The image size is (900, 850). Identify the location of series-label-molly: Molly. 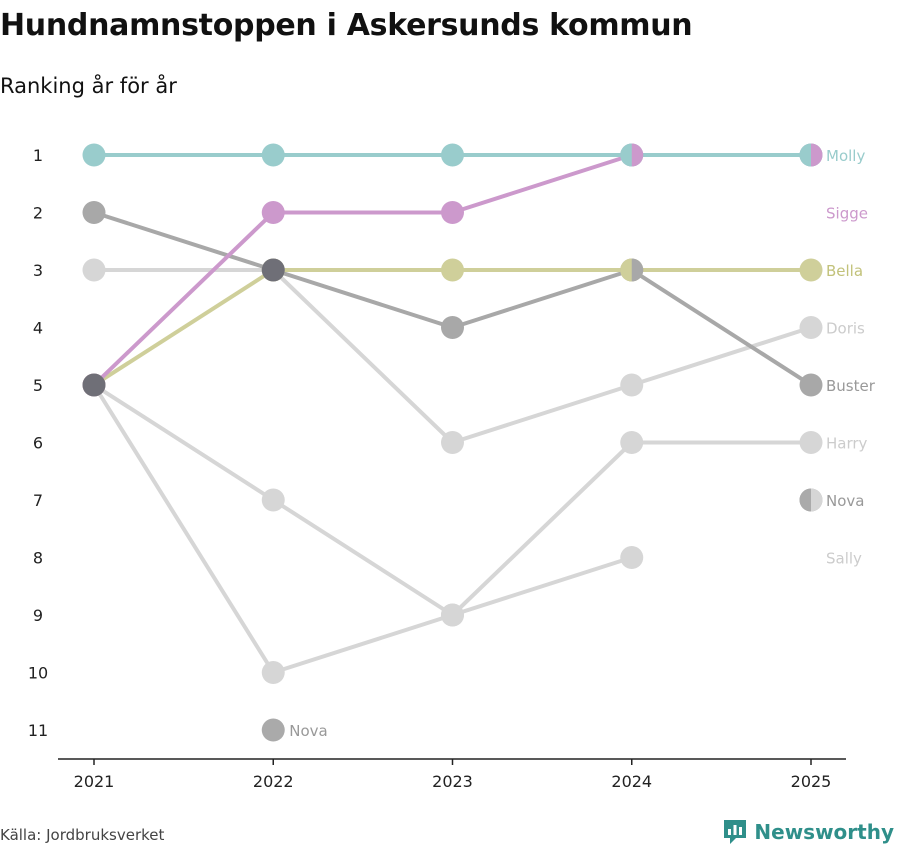
(845, 156).